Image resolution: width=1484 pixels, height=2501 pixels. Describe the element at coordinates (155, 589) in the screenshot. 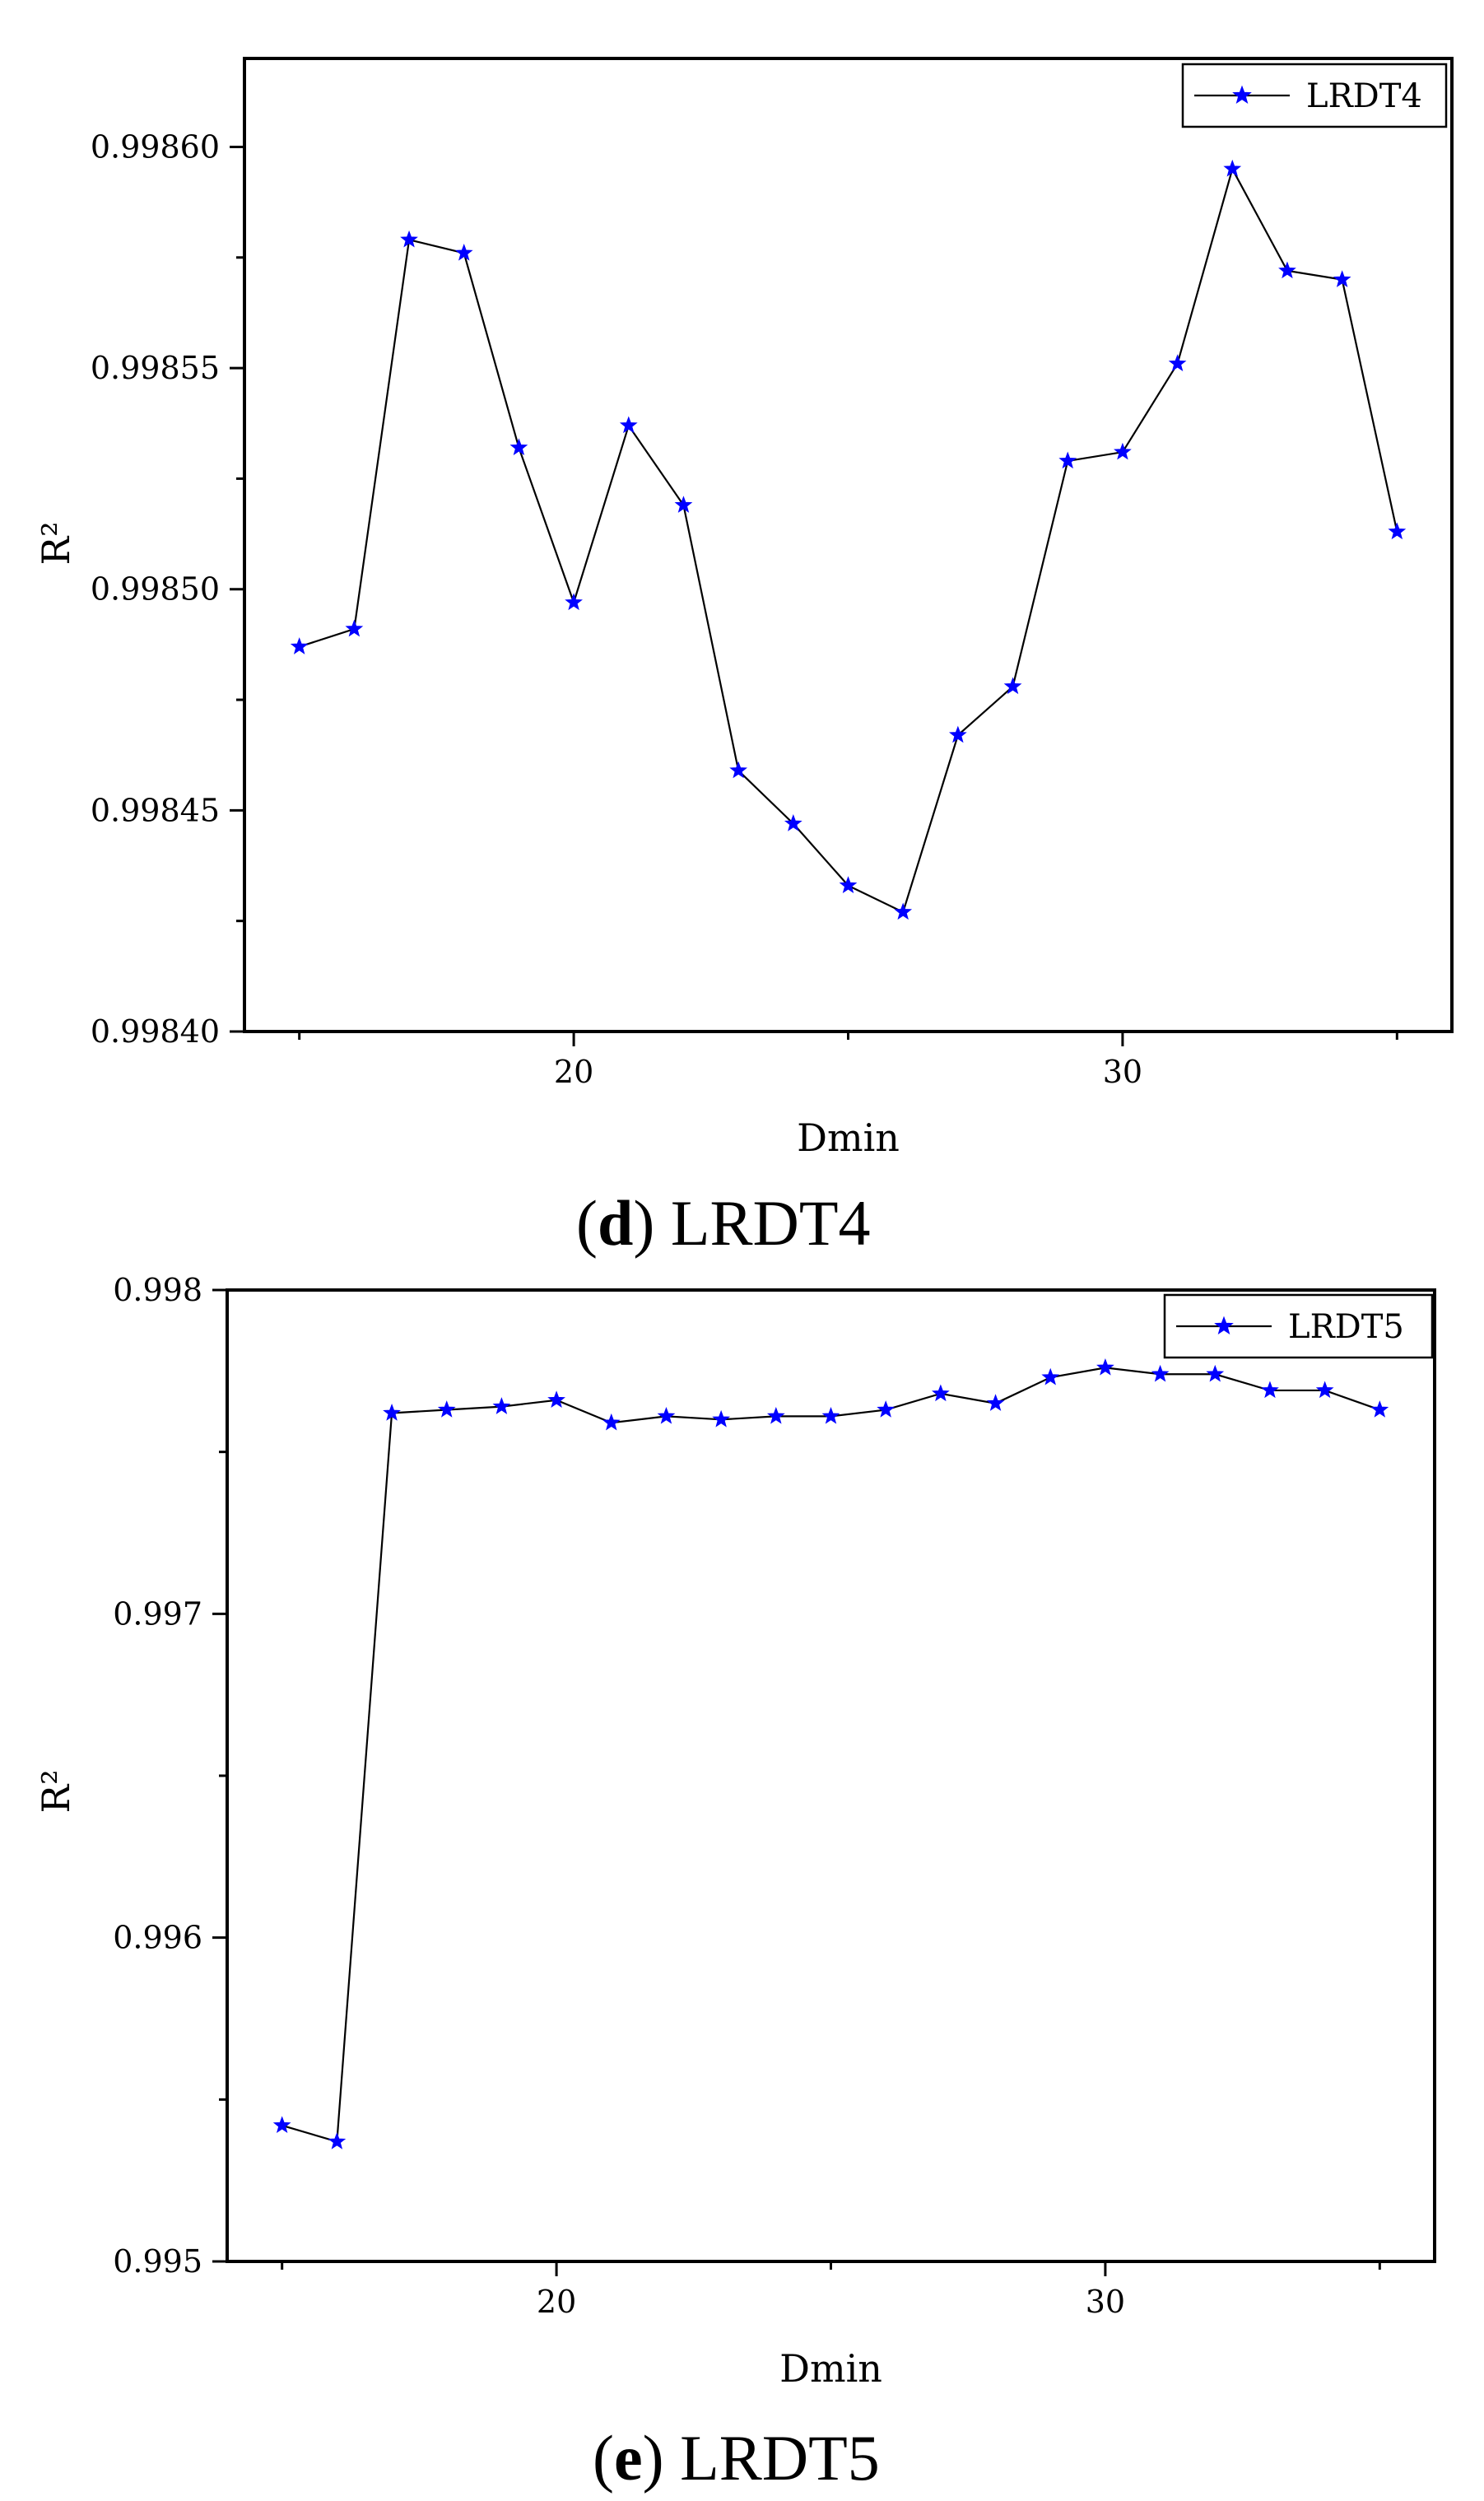

I see `y-tick-label: 0.99850` at that location.